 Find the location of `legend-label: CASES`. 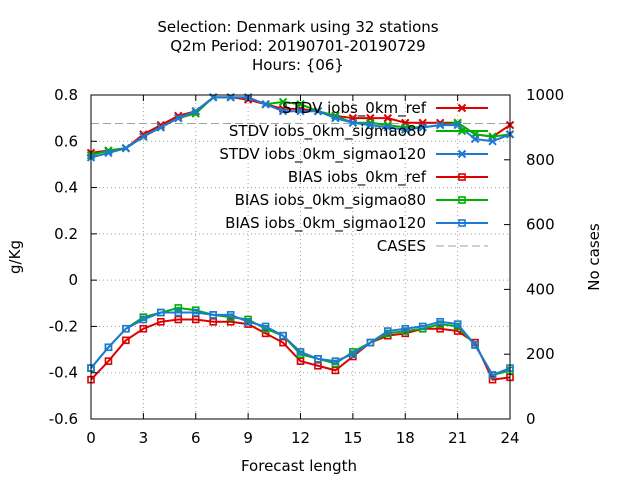

legend-label: CASES is located at coordinates (401, 246).